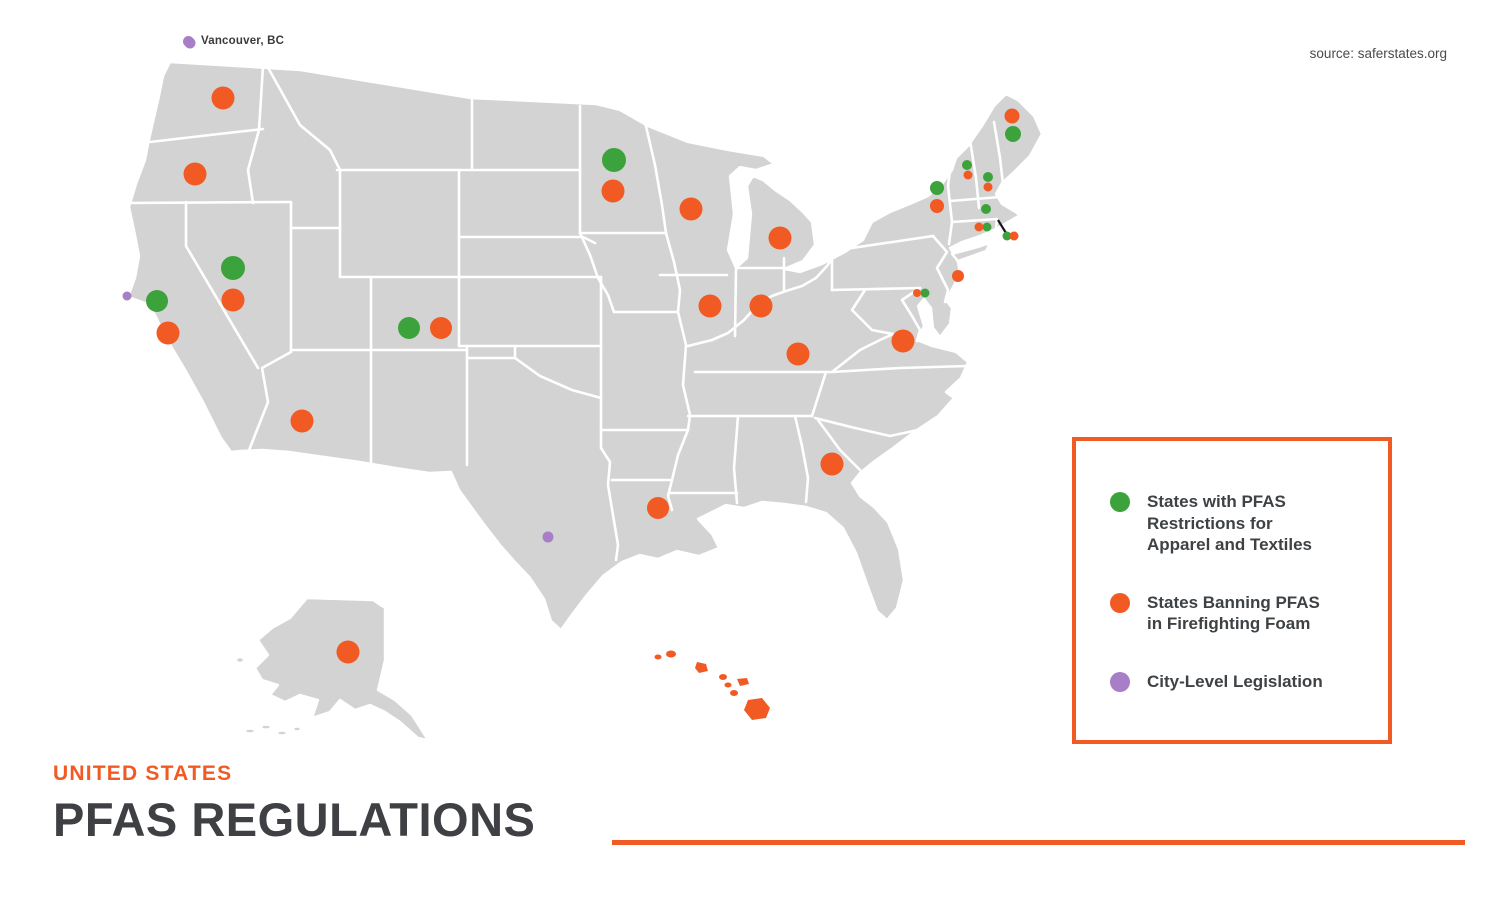 The image size is (1500, 900). I want to click on city-dot-icon, so click(188, 41).